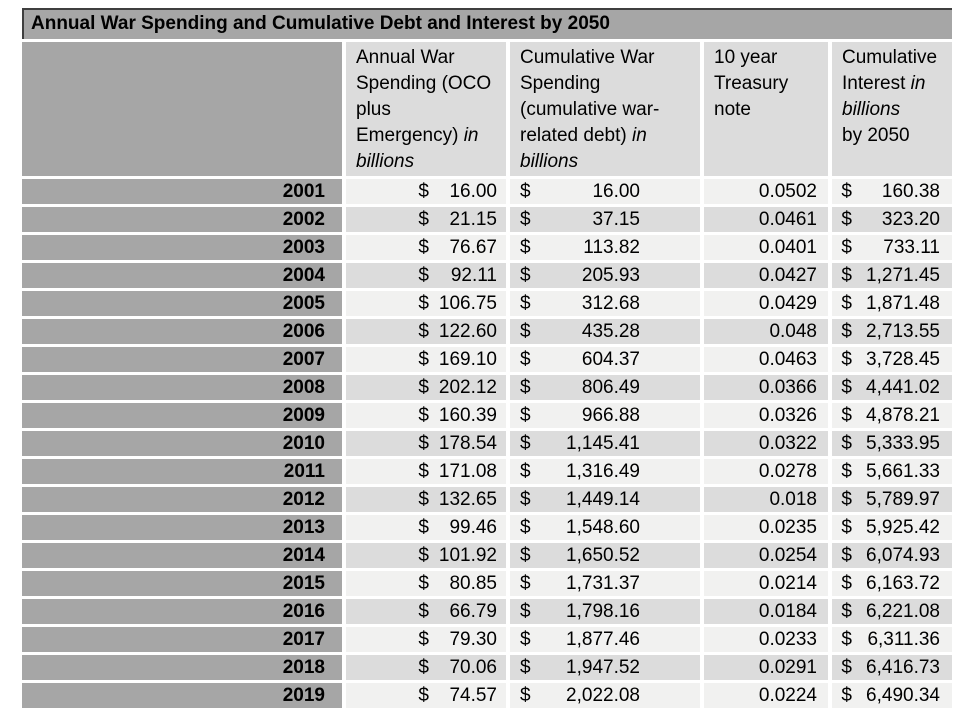 This screenshot has height=719, width=979. What do you see at coordinates (426, 275) in the screenshot?
I see `annual-spending-cell: $92.11` at bounding box center [426, 275].